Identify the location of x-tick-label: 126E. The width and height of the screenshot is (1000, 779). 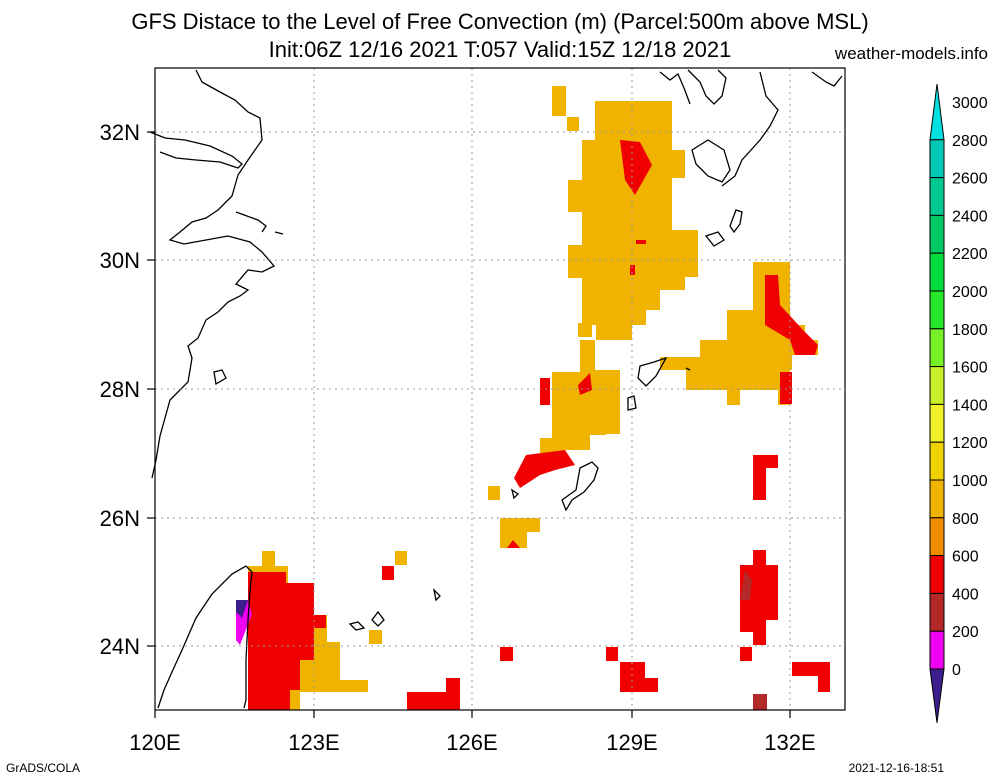
(471, 742).